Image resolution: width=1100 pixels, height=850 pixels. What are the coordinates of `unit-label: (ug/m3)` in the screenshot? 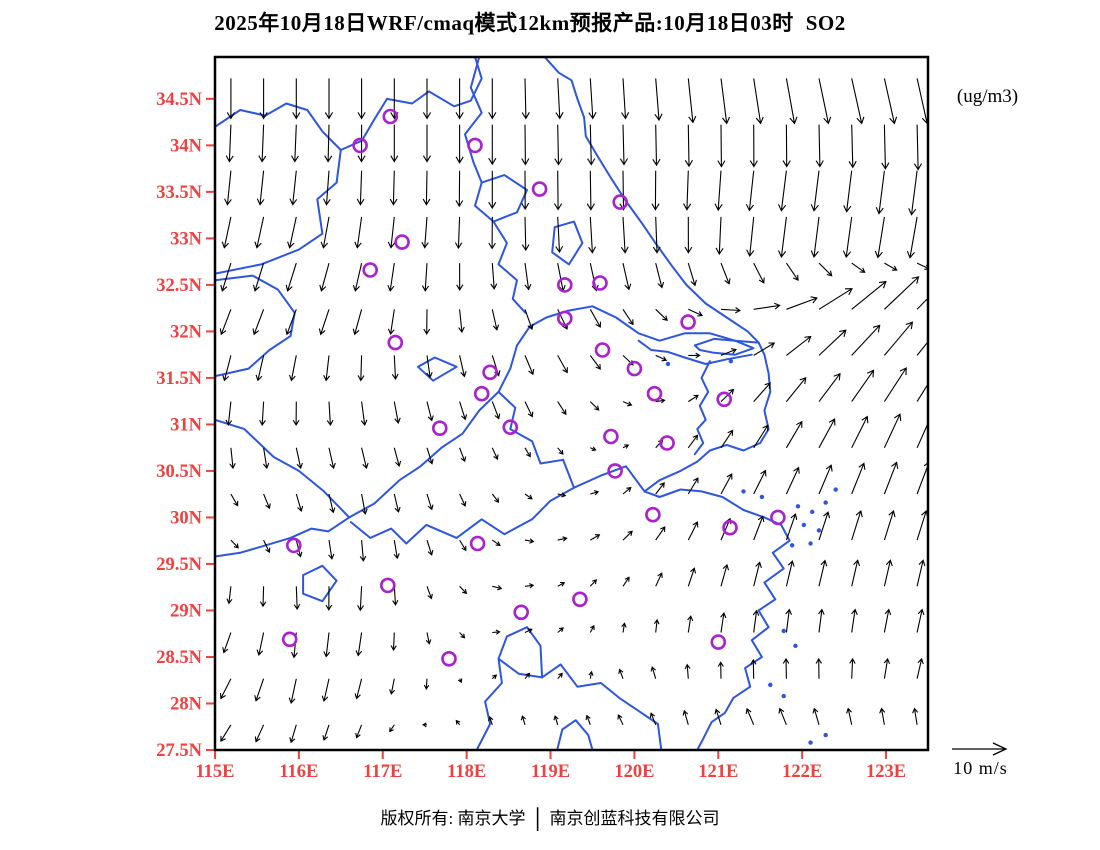 It's located at (987, 96).